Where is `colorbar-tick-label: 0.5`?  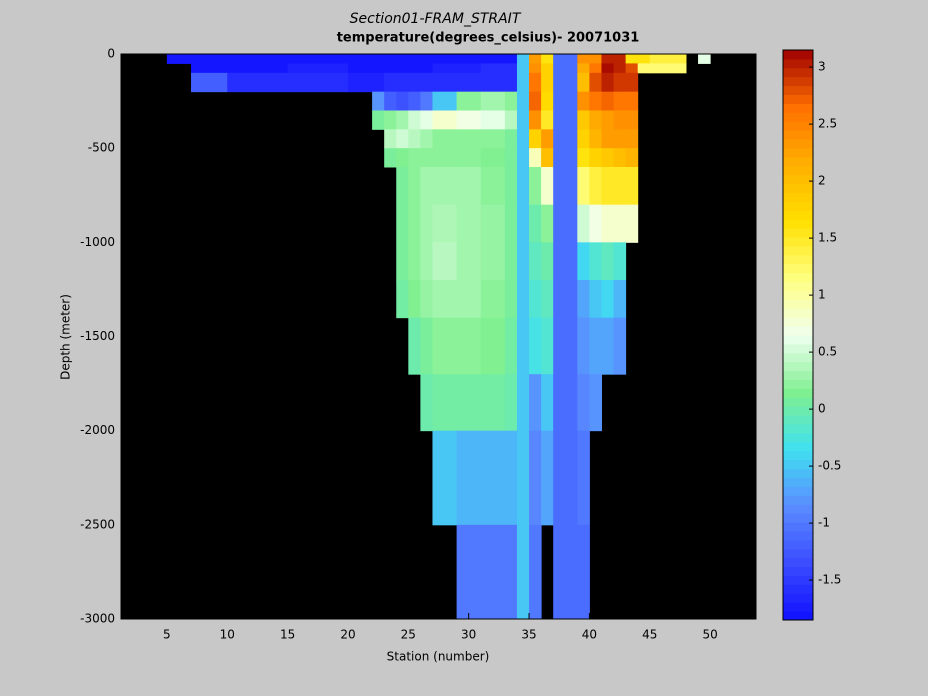 colorbar-tick-label: 0.5 is located at coordinates (827, 352).